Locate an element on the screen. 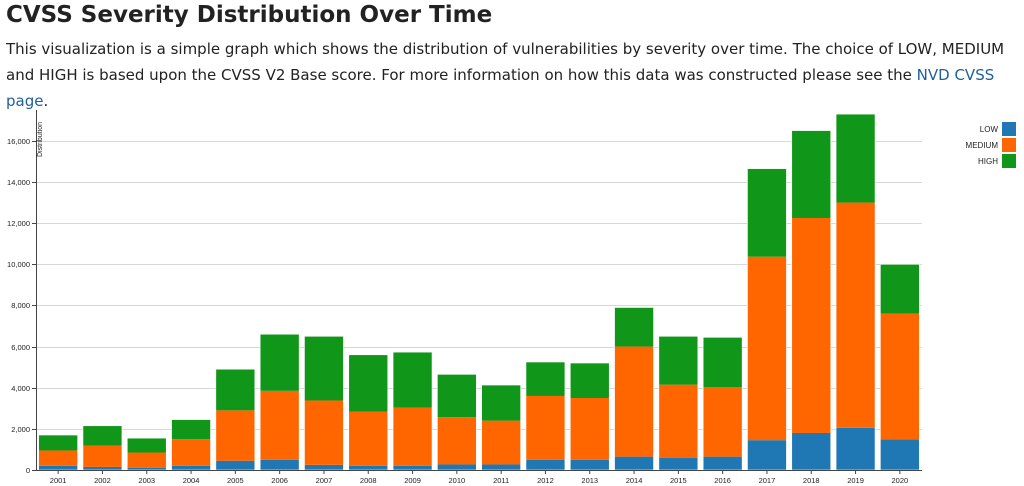 This screenshot has height=486, width=1024. x-tick-label-2013: 2013 is located at coordinates (589, 480).